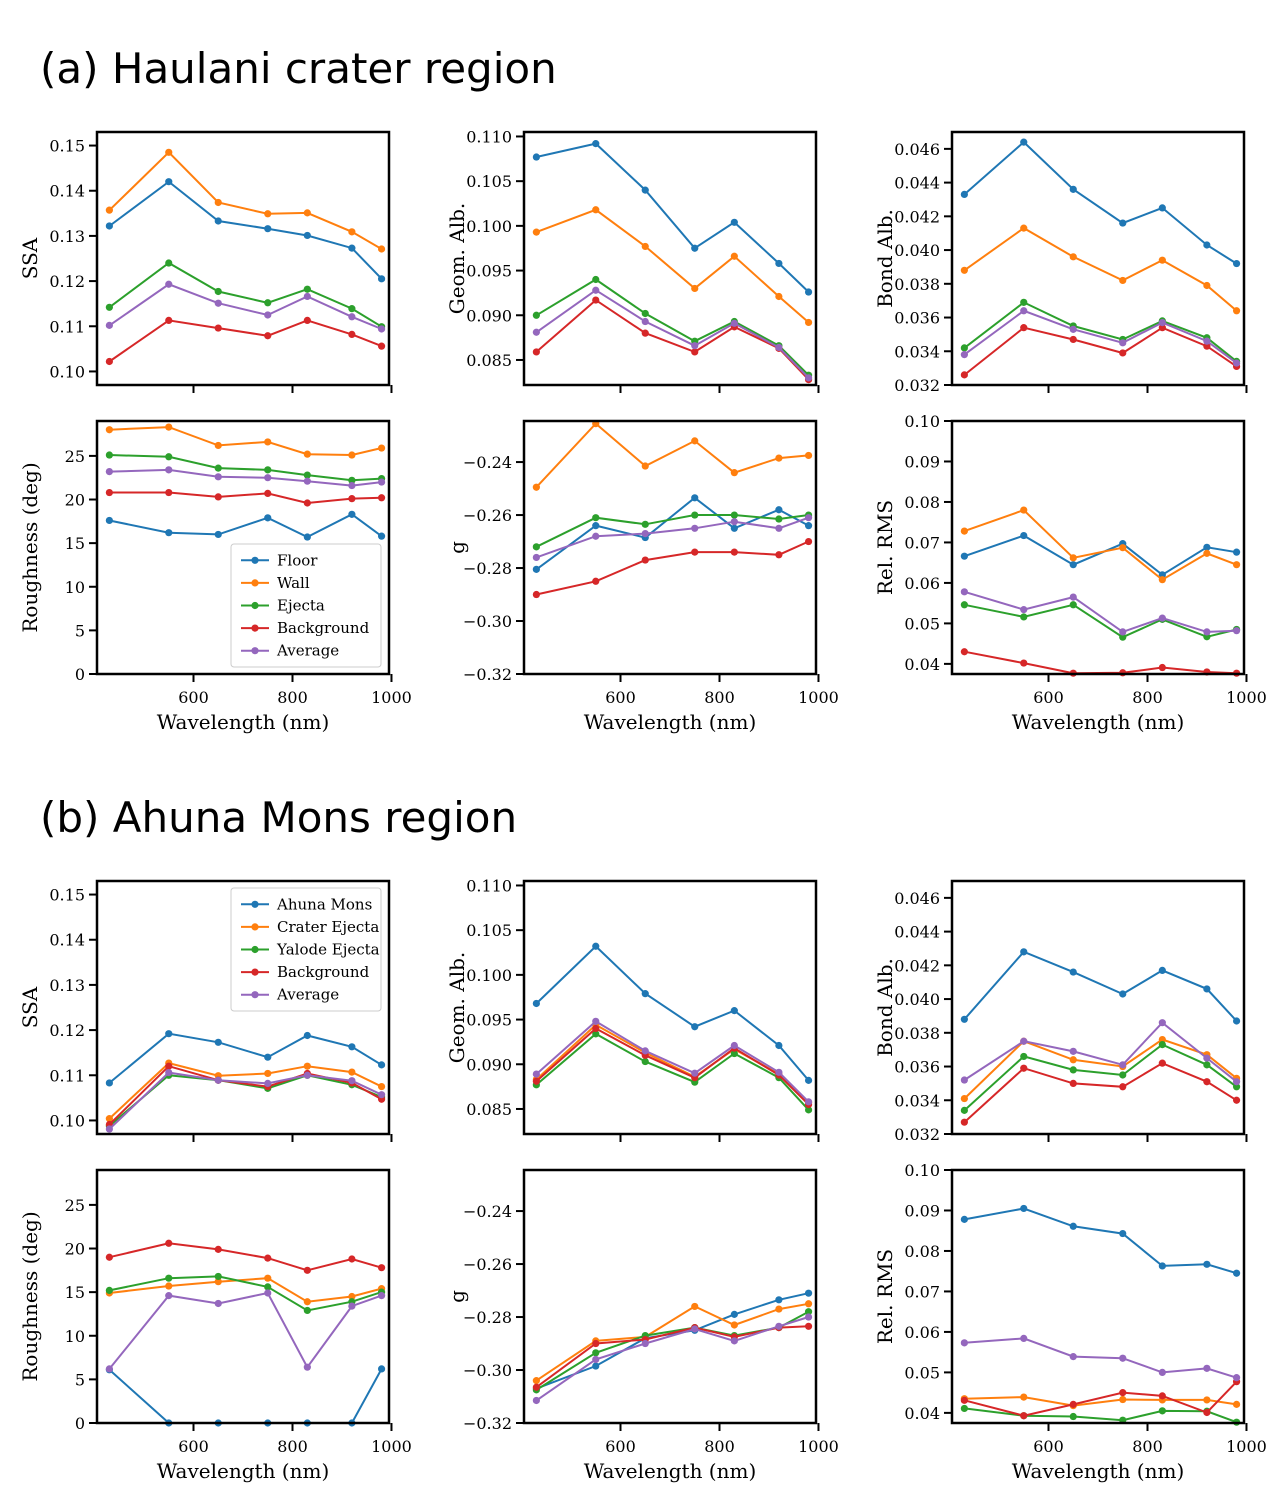 The image size is (1275, 1500). What do you see at coordinates (292, 697) in the screenshot?
I see `x-tick-label: 800` at bounding box center [292, 697].